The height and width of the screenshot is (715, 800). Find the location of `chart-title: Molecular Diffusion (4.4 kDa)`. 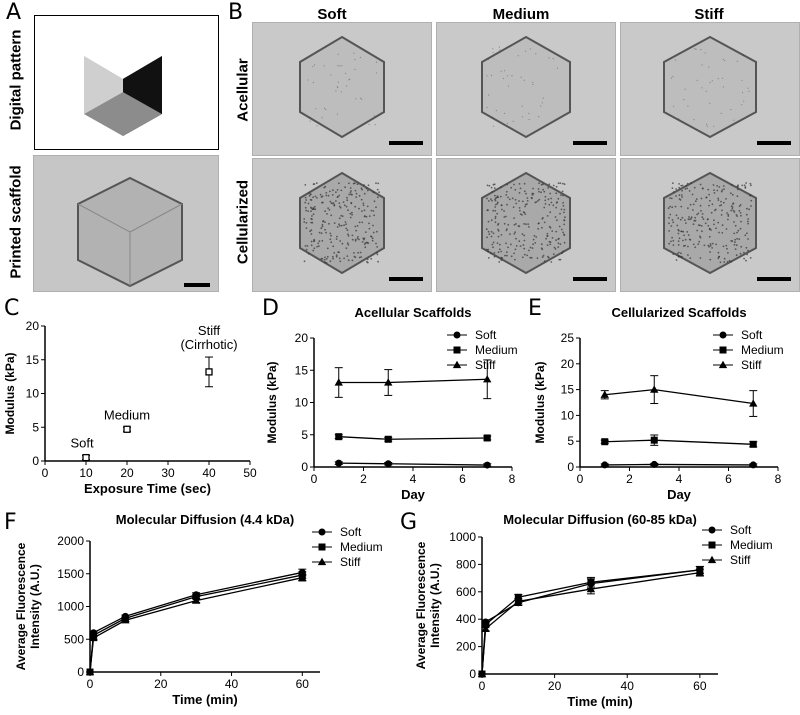

chart-title: Molecular Diffusion (4.4 kDa) is located at coordinates (205, 519).